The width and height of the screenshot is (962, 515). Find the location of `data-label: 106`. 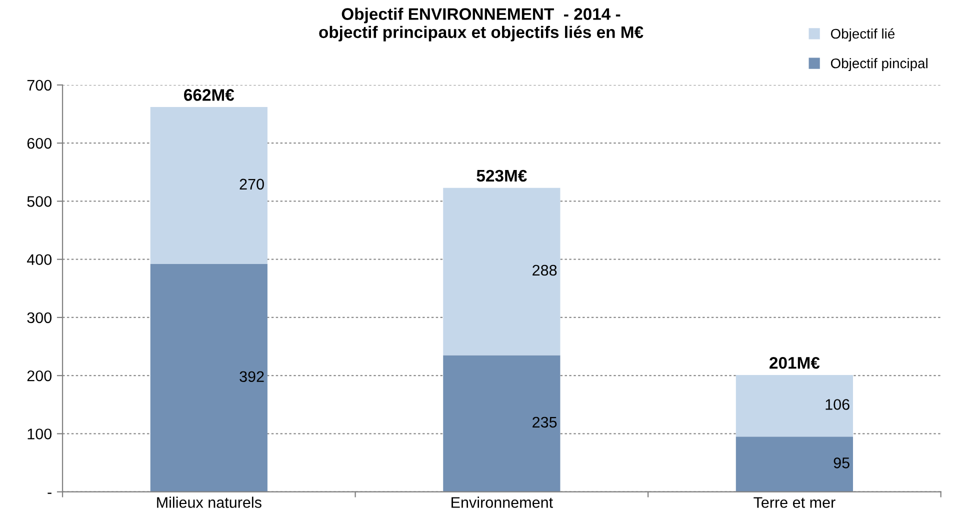

data-label: 106 is located at coordinates (838, 404).